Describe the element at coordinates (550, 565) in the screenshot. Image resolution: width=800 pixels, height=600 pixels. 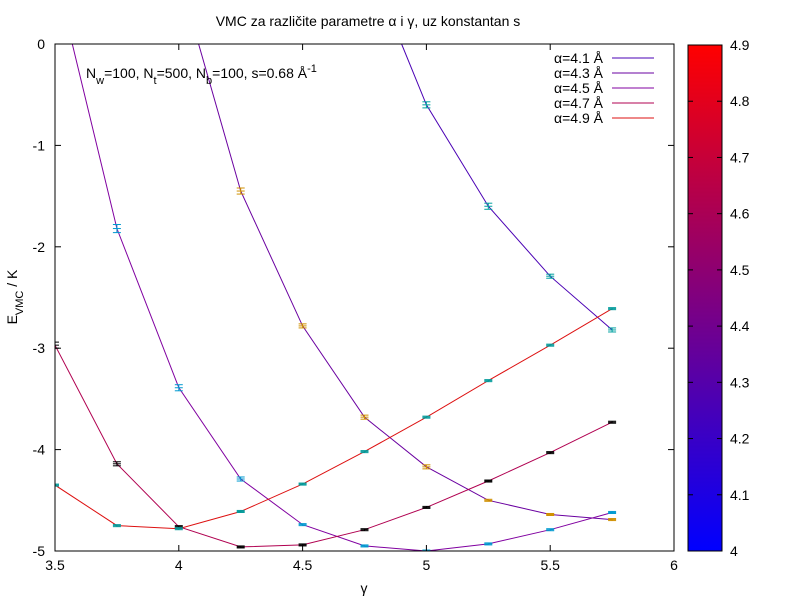
I see `x-tick-label: 5.5` at that location.